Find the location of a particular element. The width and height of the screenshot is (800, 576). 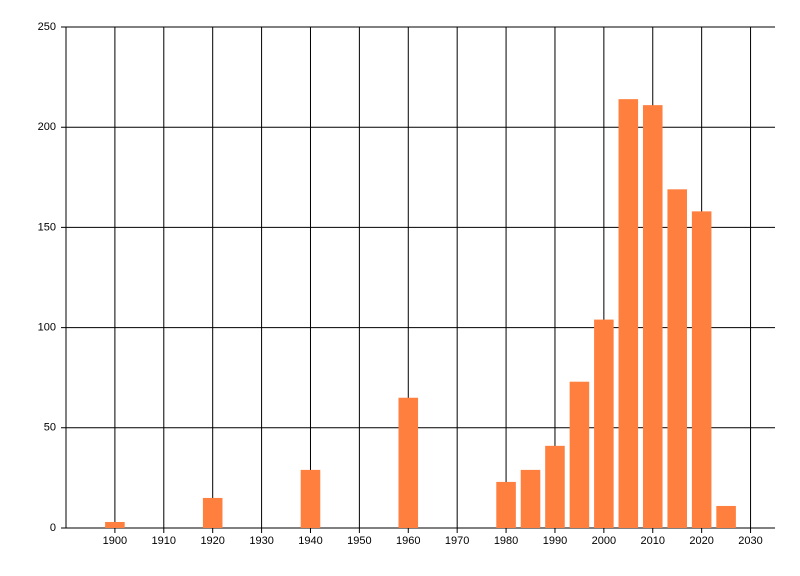

x-tick-label: 1920 is located at coordinates (212, 541).